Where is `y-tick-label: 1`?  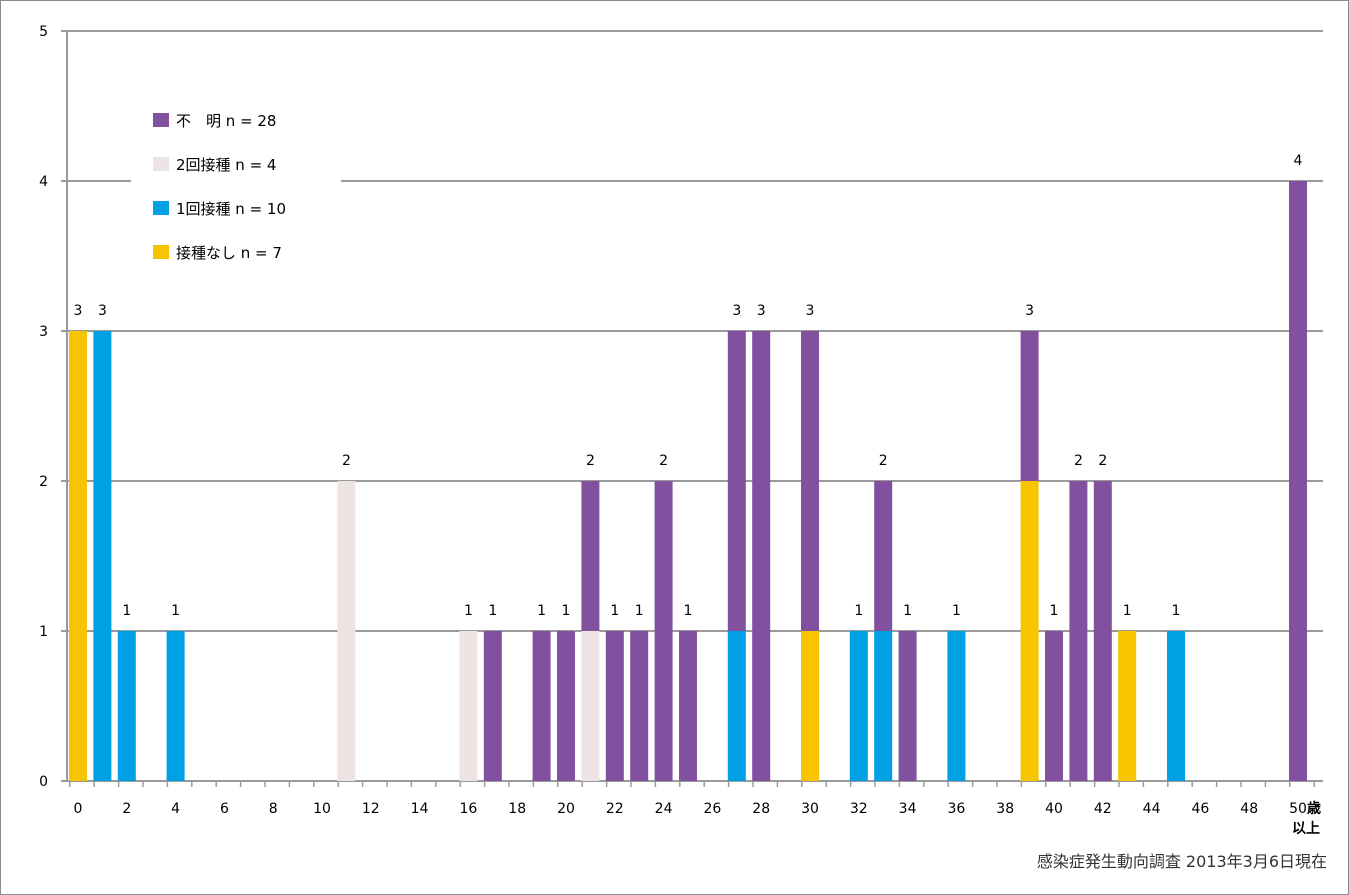 y-tick-label: 1 is located at coordinates (43, 632).